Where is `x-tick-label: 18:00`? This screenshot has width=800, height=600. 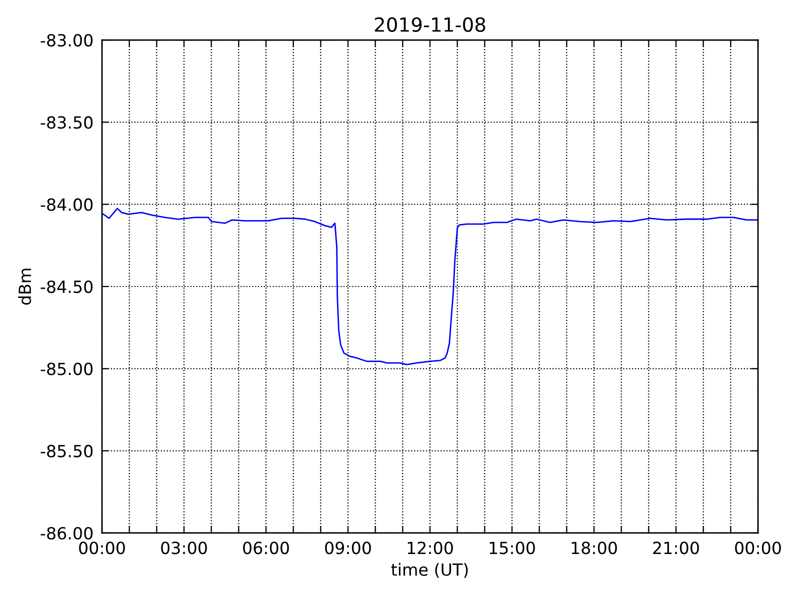 x-tick-label: 18:00 is located at coordinates (594, 548).